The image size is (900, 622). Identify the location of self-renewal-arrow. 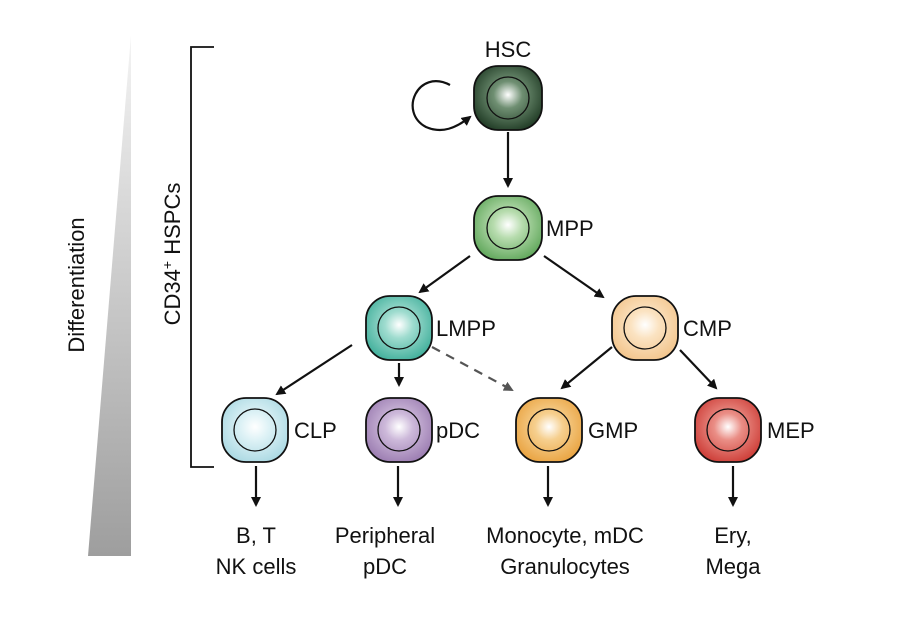
(441, 106).